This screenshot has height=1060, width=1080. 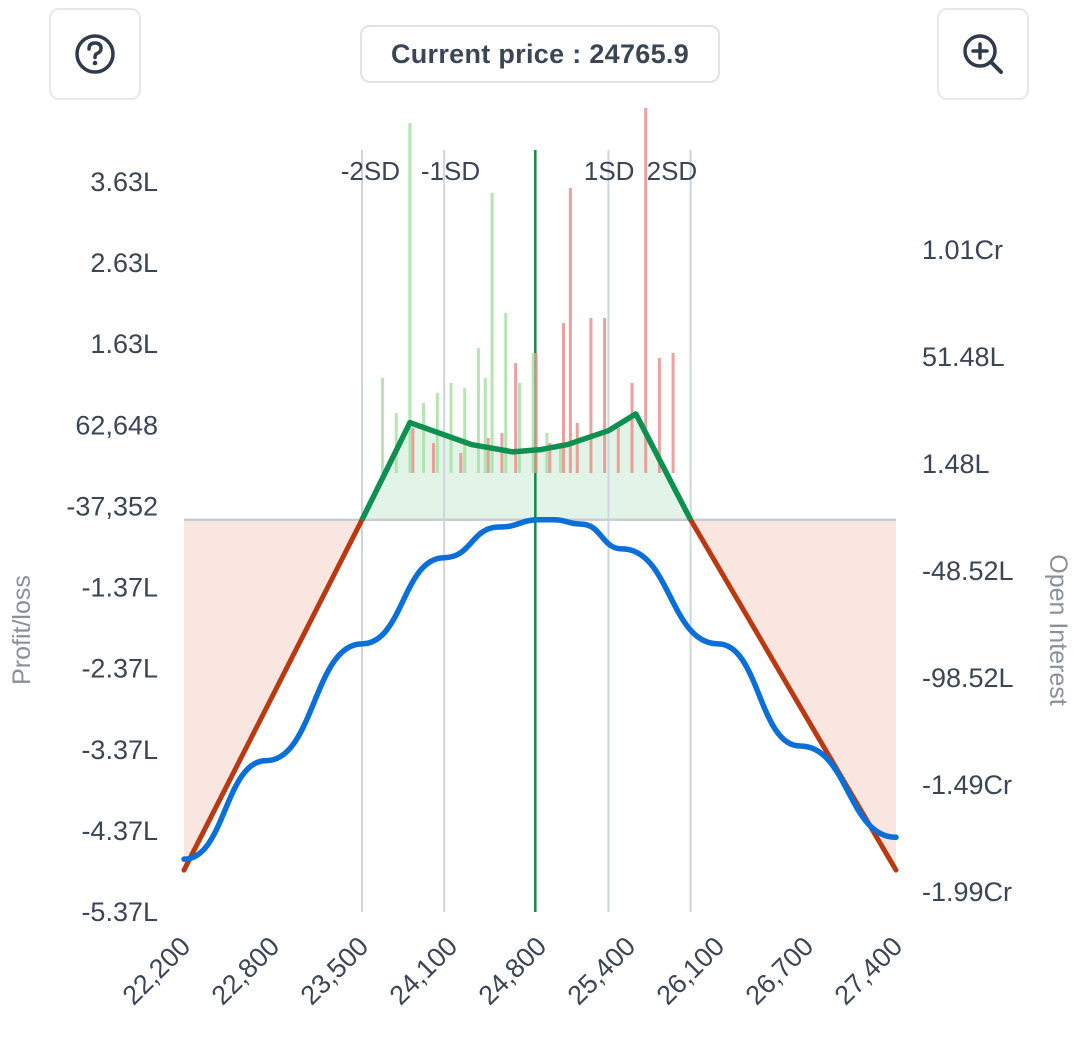 What do you see at coordinates (119, 912) in the screenshot?
I see `left-tick-label: -5.37L` at bounding box center [119, 912].